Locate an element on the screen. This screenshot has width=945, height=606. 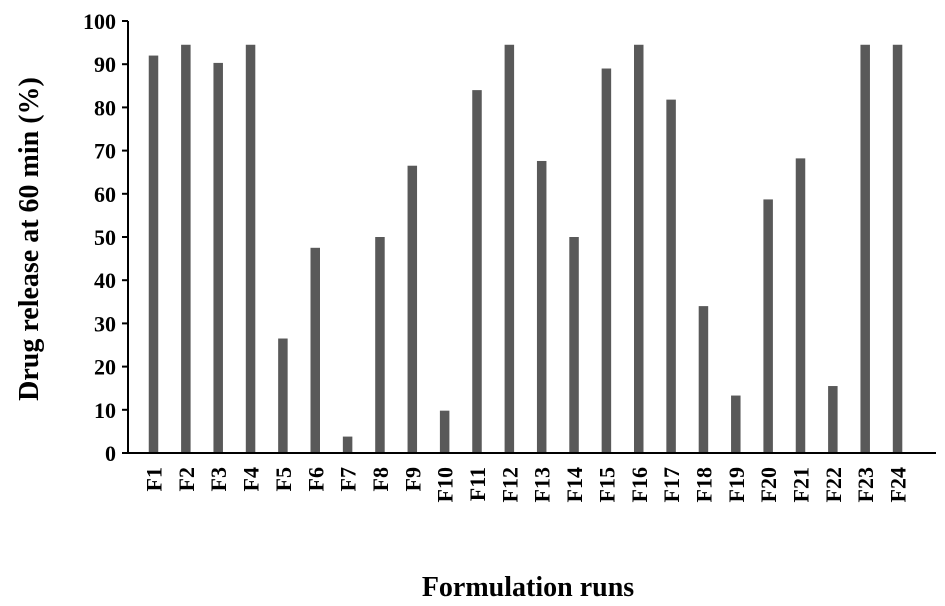
y-axis-ticks: 0 10 20 30 40 50 60 70 80 90 100 is located at coordinates (105, 237).